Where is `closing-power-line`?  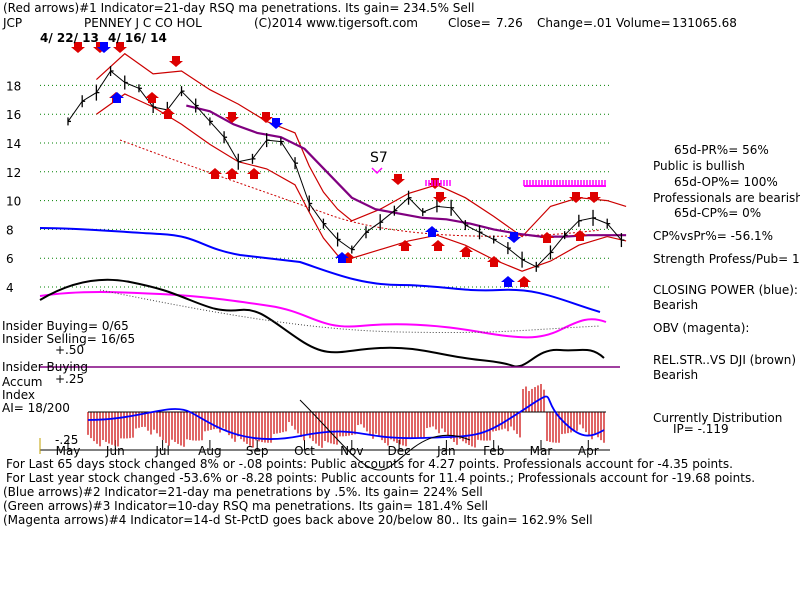
closing-power-line is located at coordinates (320, 270).